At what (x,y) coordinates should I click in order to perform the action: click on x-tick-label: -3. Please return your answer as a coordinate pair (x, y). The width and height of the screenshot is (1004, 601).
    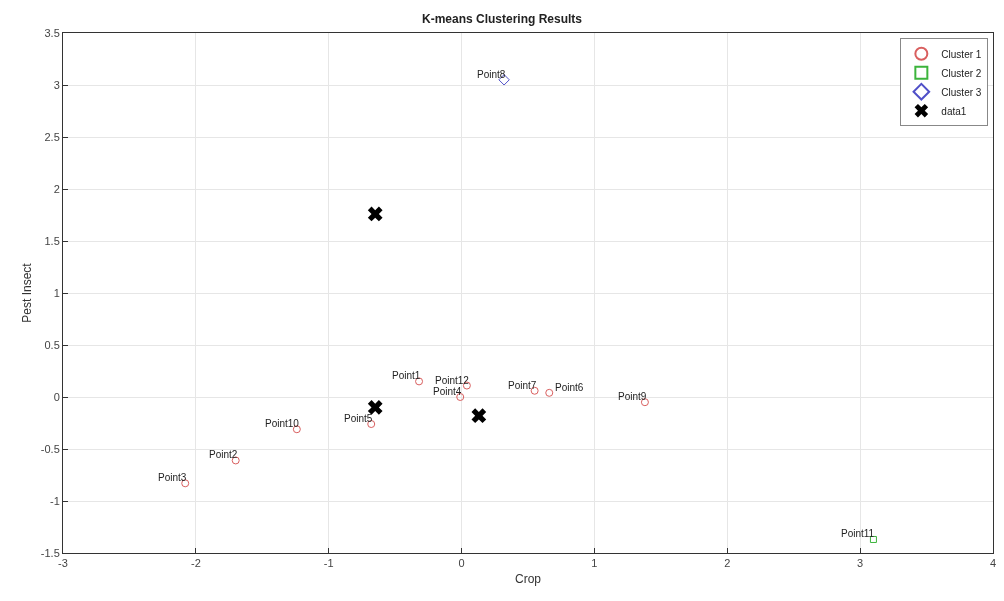
    Looking at the image, I should click on (63, 563).